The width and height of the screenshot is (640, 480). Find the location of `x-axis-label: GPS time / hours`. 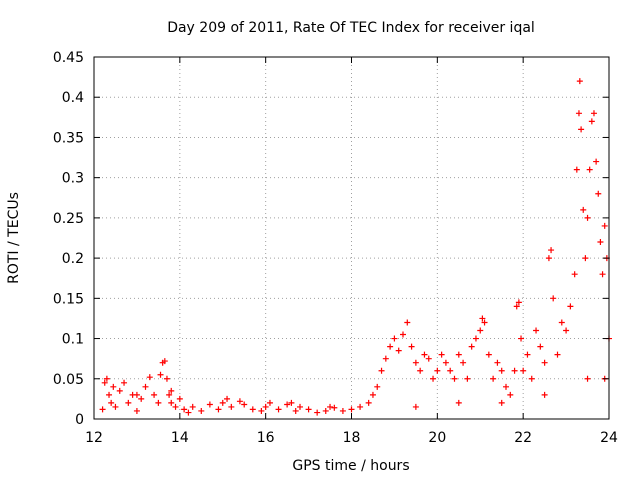

x-axis-label: GPS time / hours is located at coordinates (350, 466).